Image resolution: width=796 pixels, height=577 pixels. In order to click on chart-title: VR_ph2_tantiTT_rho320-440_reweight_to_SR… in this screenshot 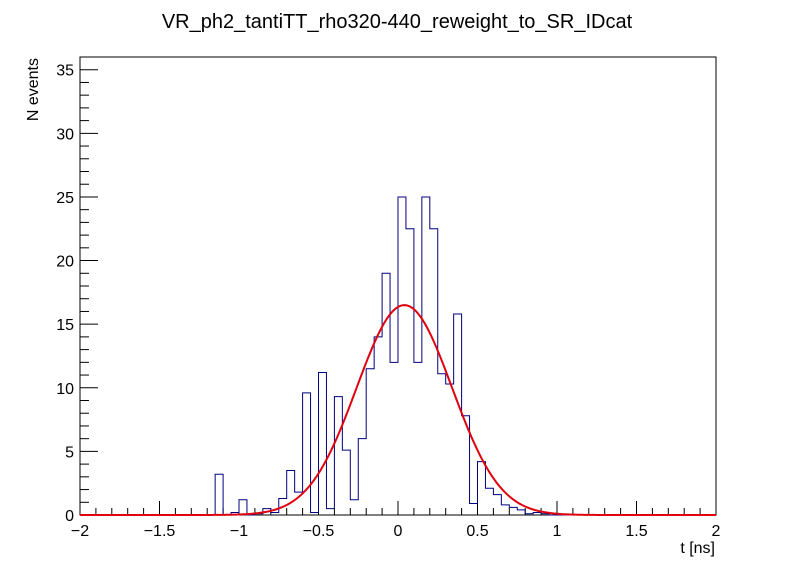, I will do `click(397, 22)`.